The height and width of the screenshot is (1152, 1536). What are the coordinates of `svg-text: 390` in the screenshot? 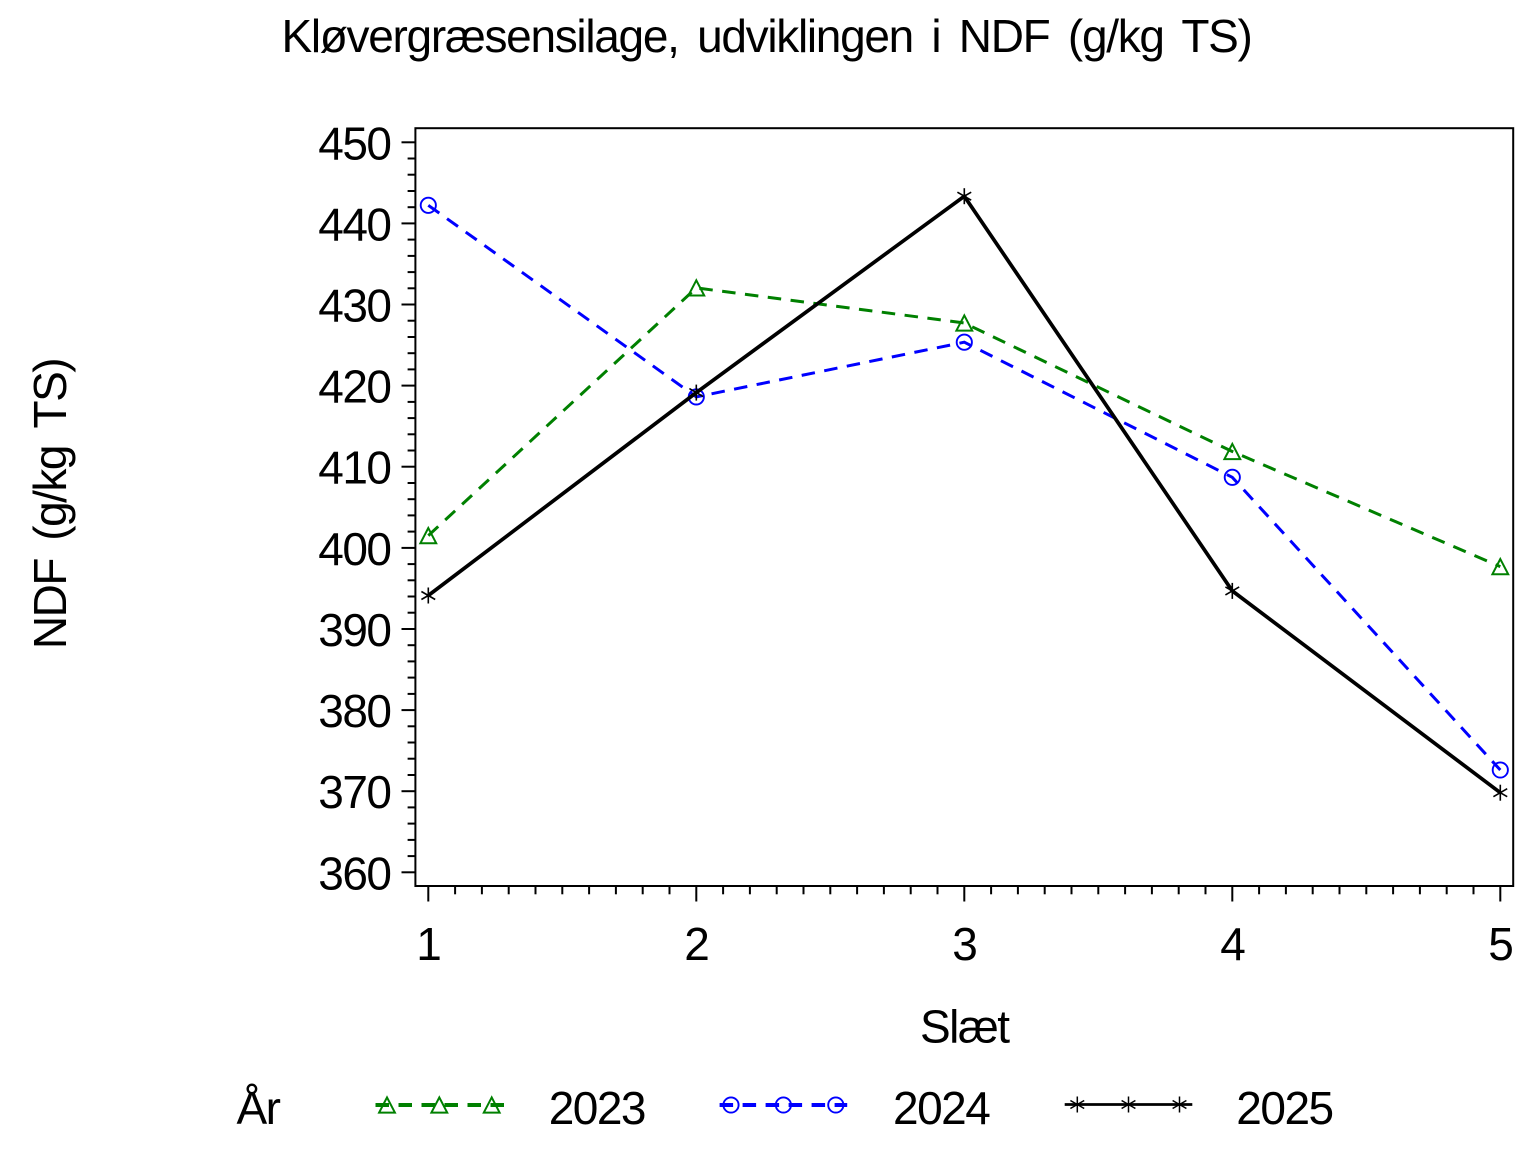 It's located at (354, 630).